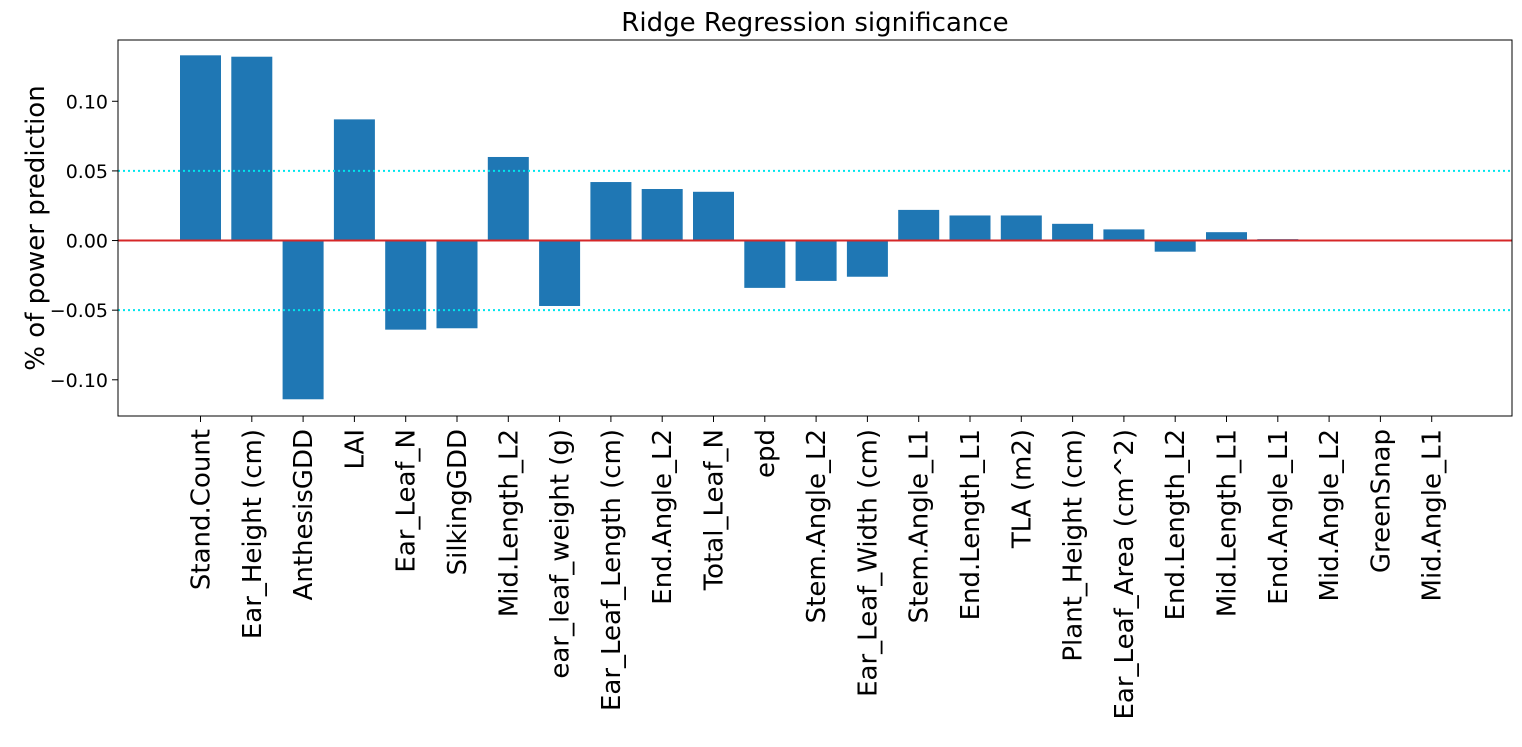 The image size is (1522, 747). I want to click on y-tick-label-0: 0.10, so click(87, 102).